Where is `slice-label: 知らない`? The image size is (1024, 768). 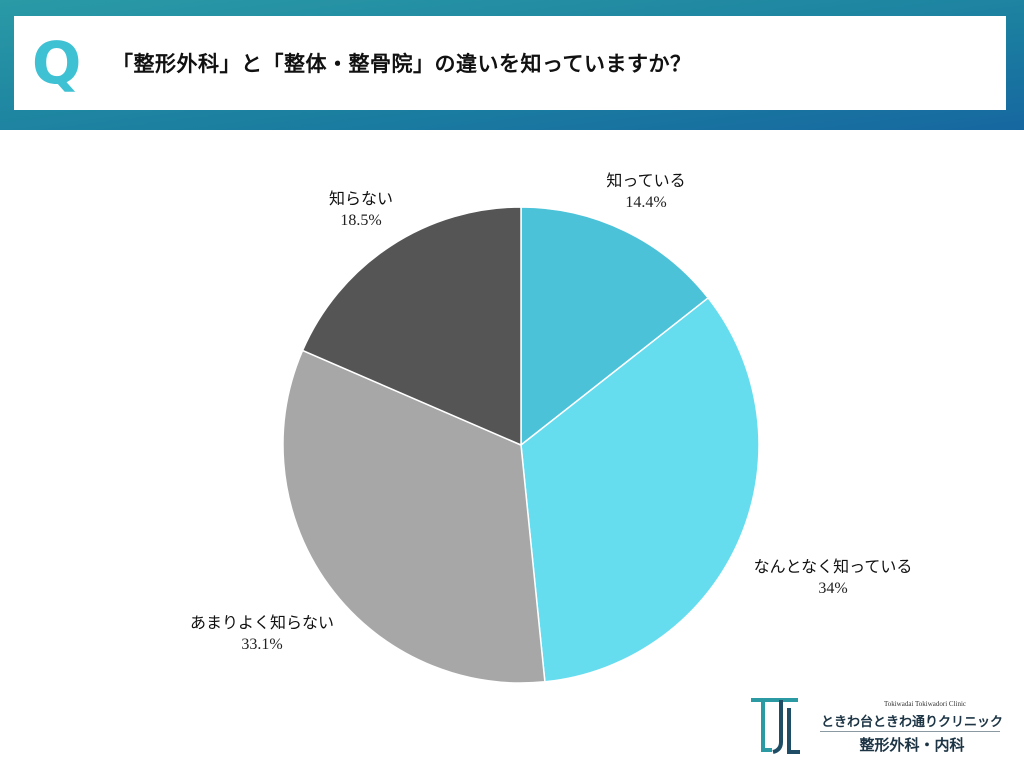 slice-label: 知らない is located at coordinates (361, 198).